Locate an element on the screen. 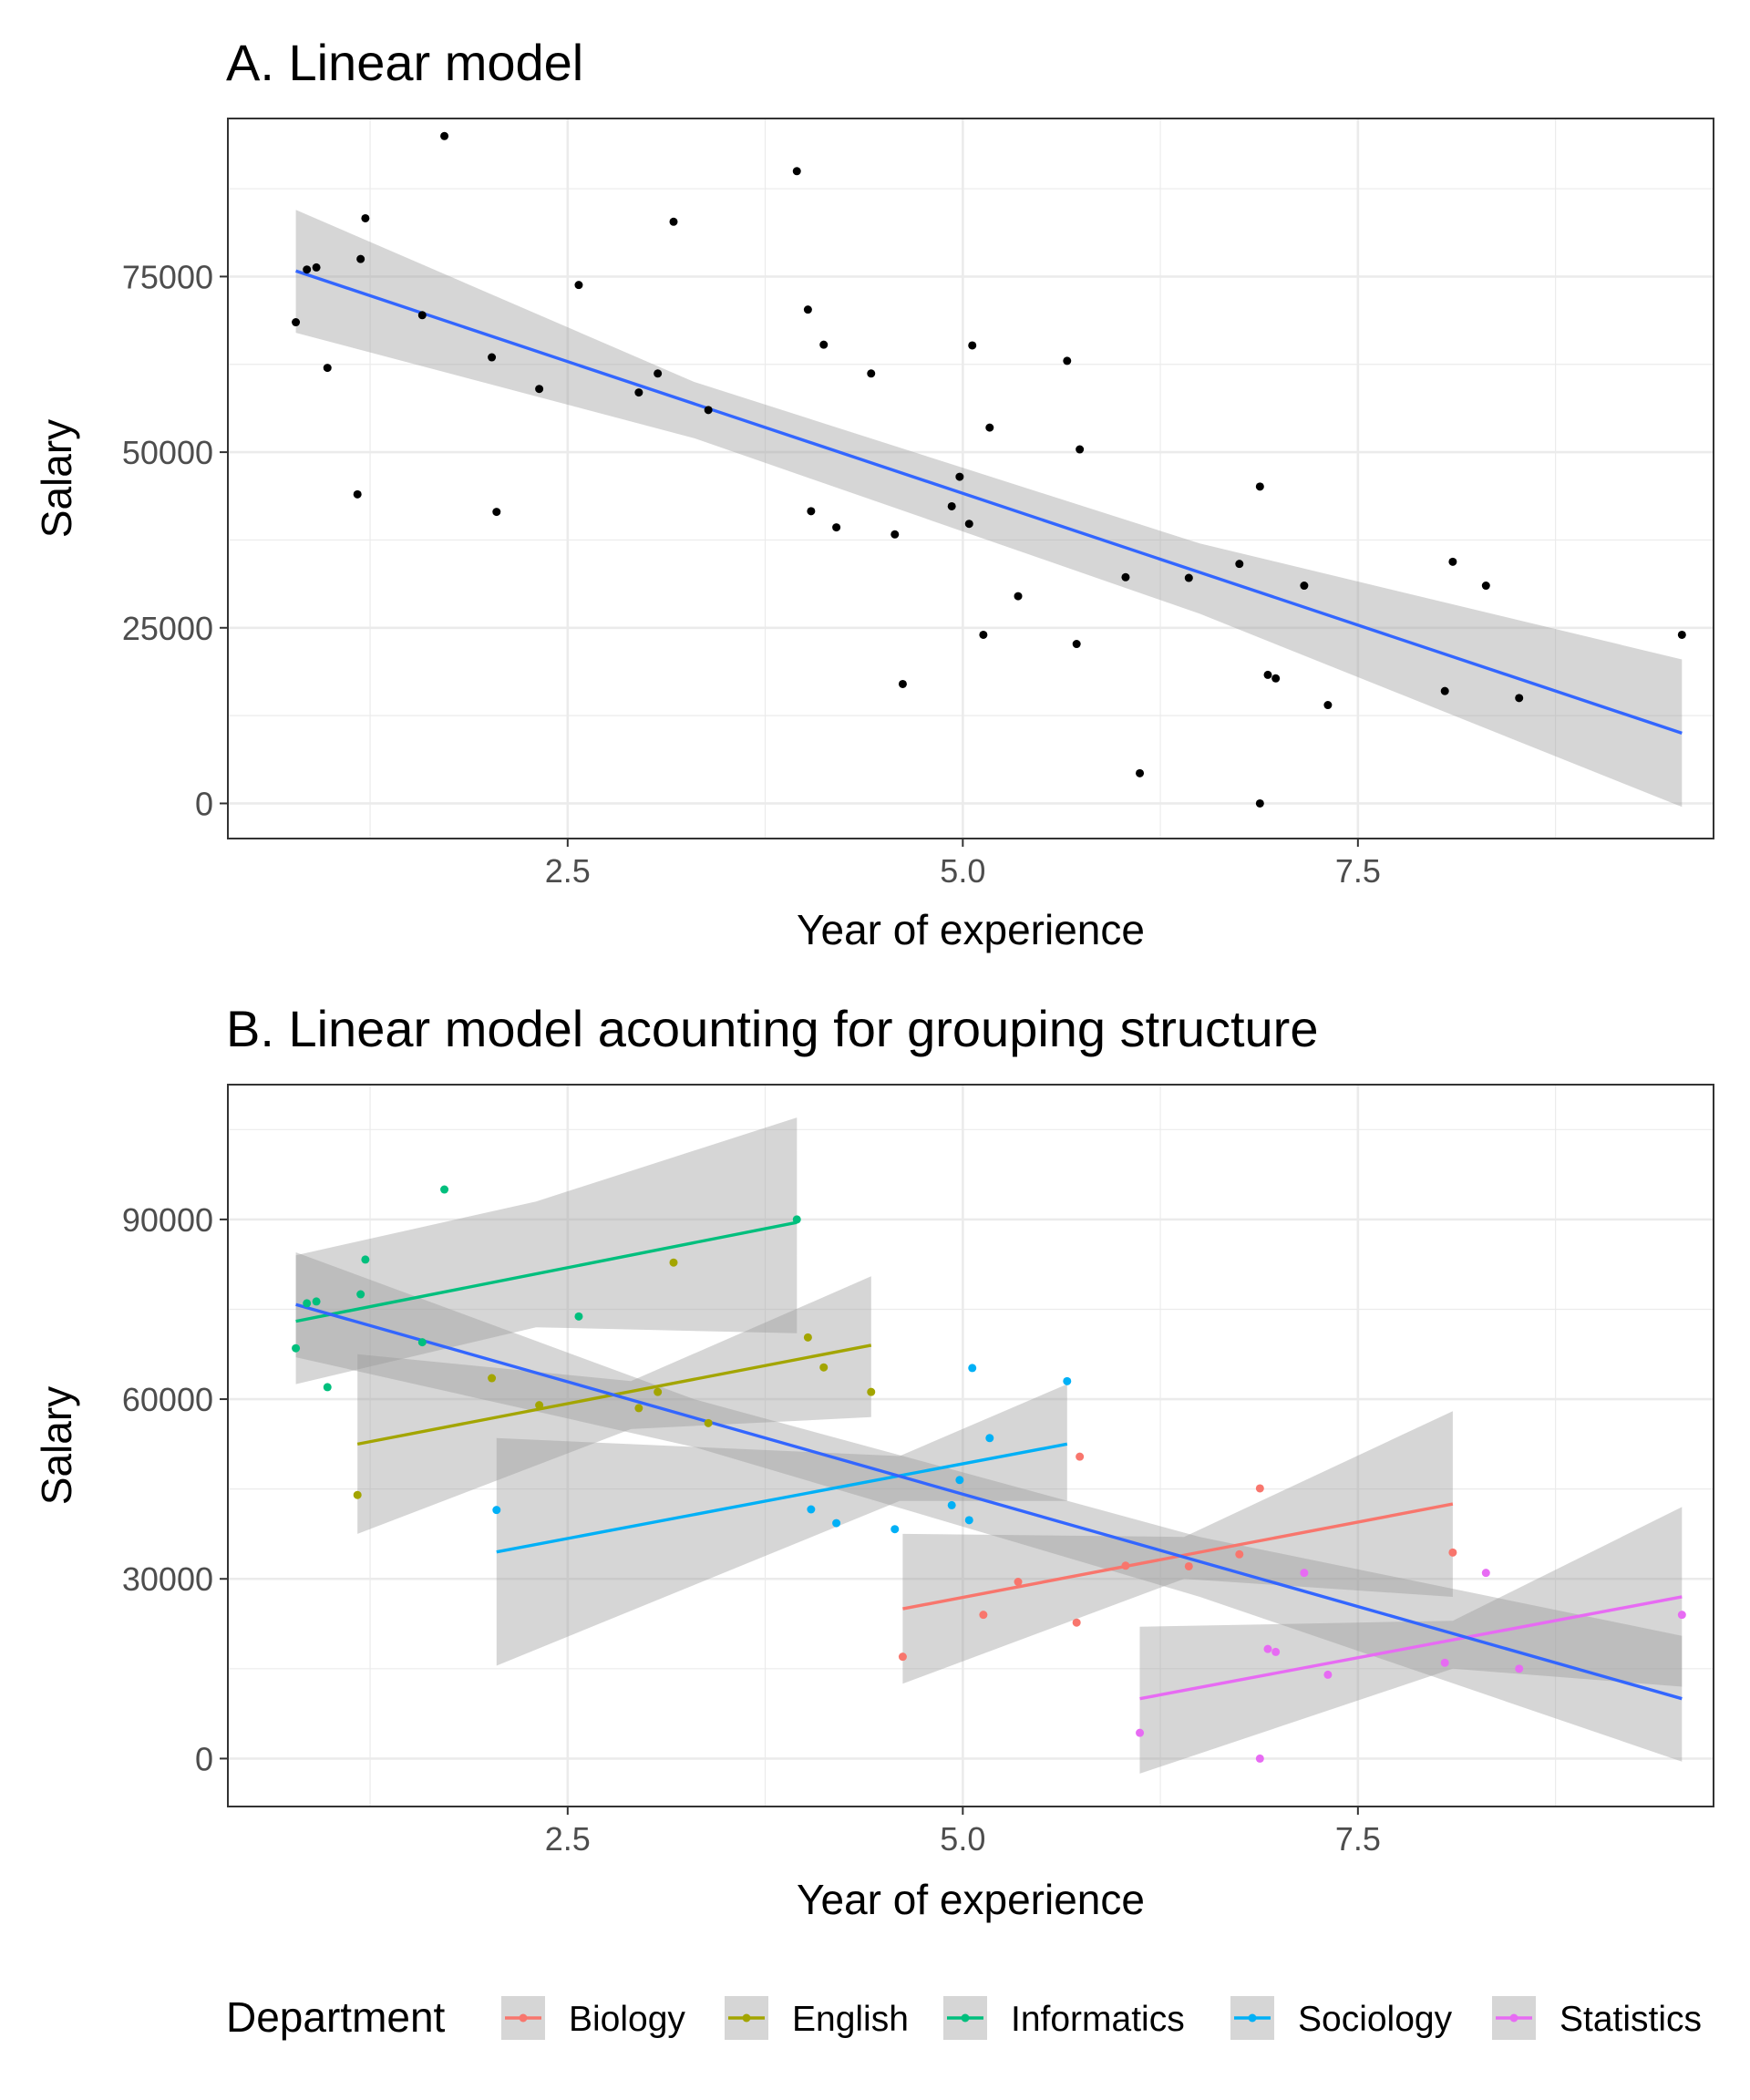 The image size is (1750, 2100). fit-line-informatics is located at coordinates (546, 1272).